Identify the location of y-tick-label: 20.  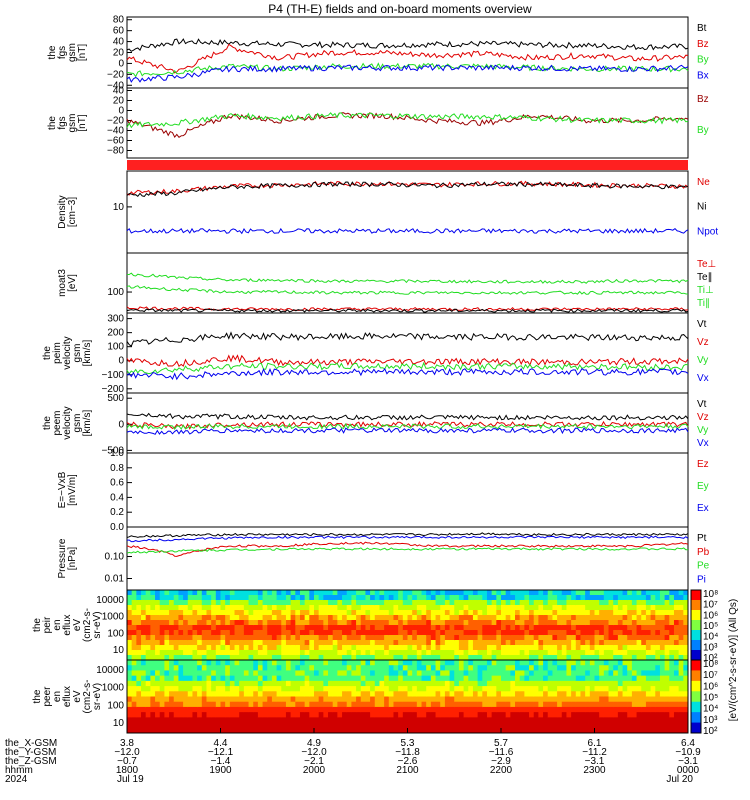
(119, 101).